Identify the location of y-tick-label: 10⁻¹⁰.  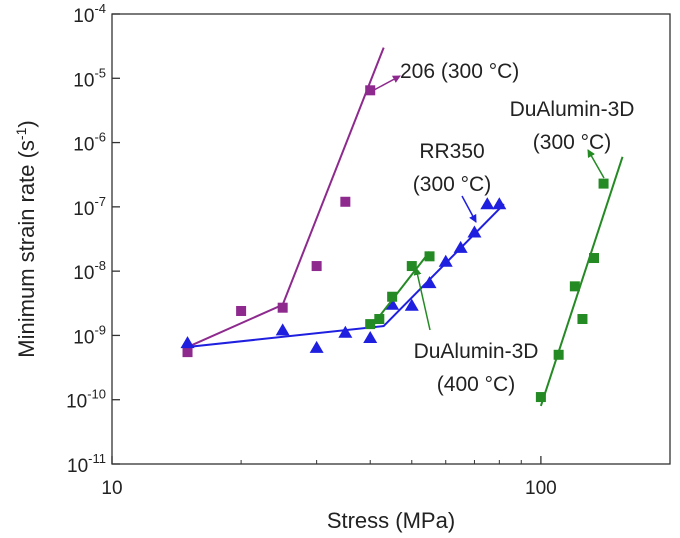
(86, 400).